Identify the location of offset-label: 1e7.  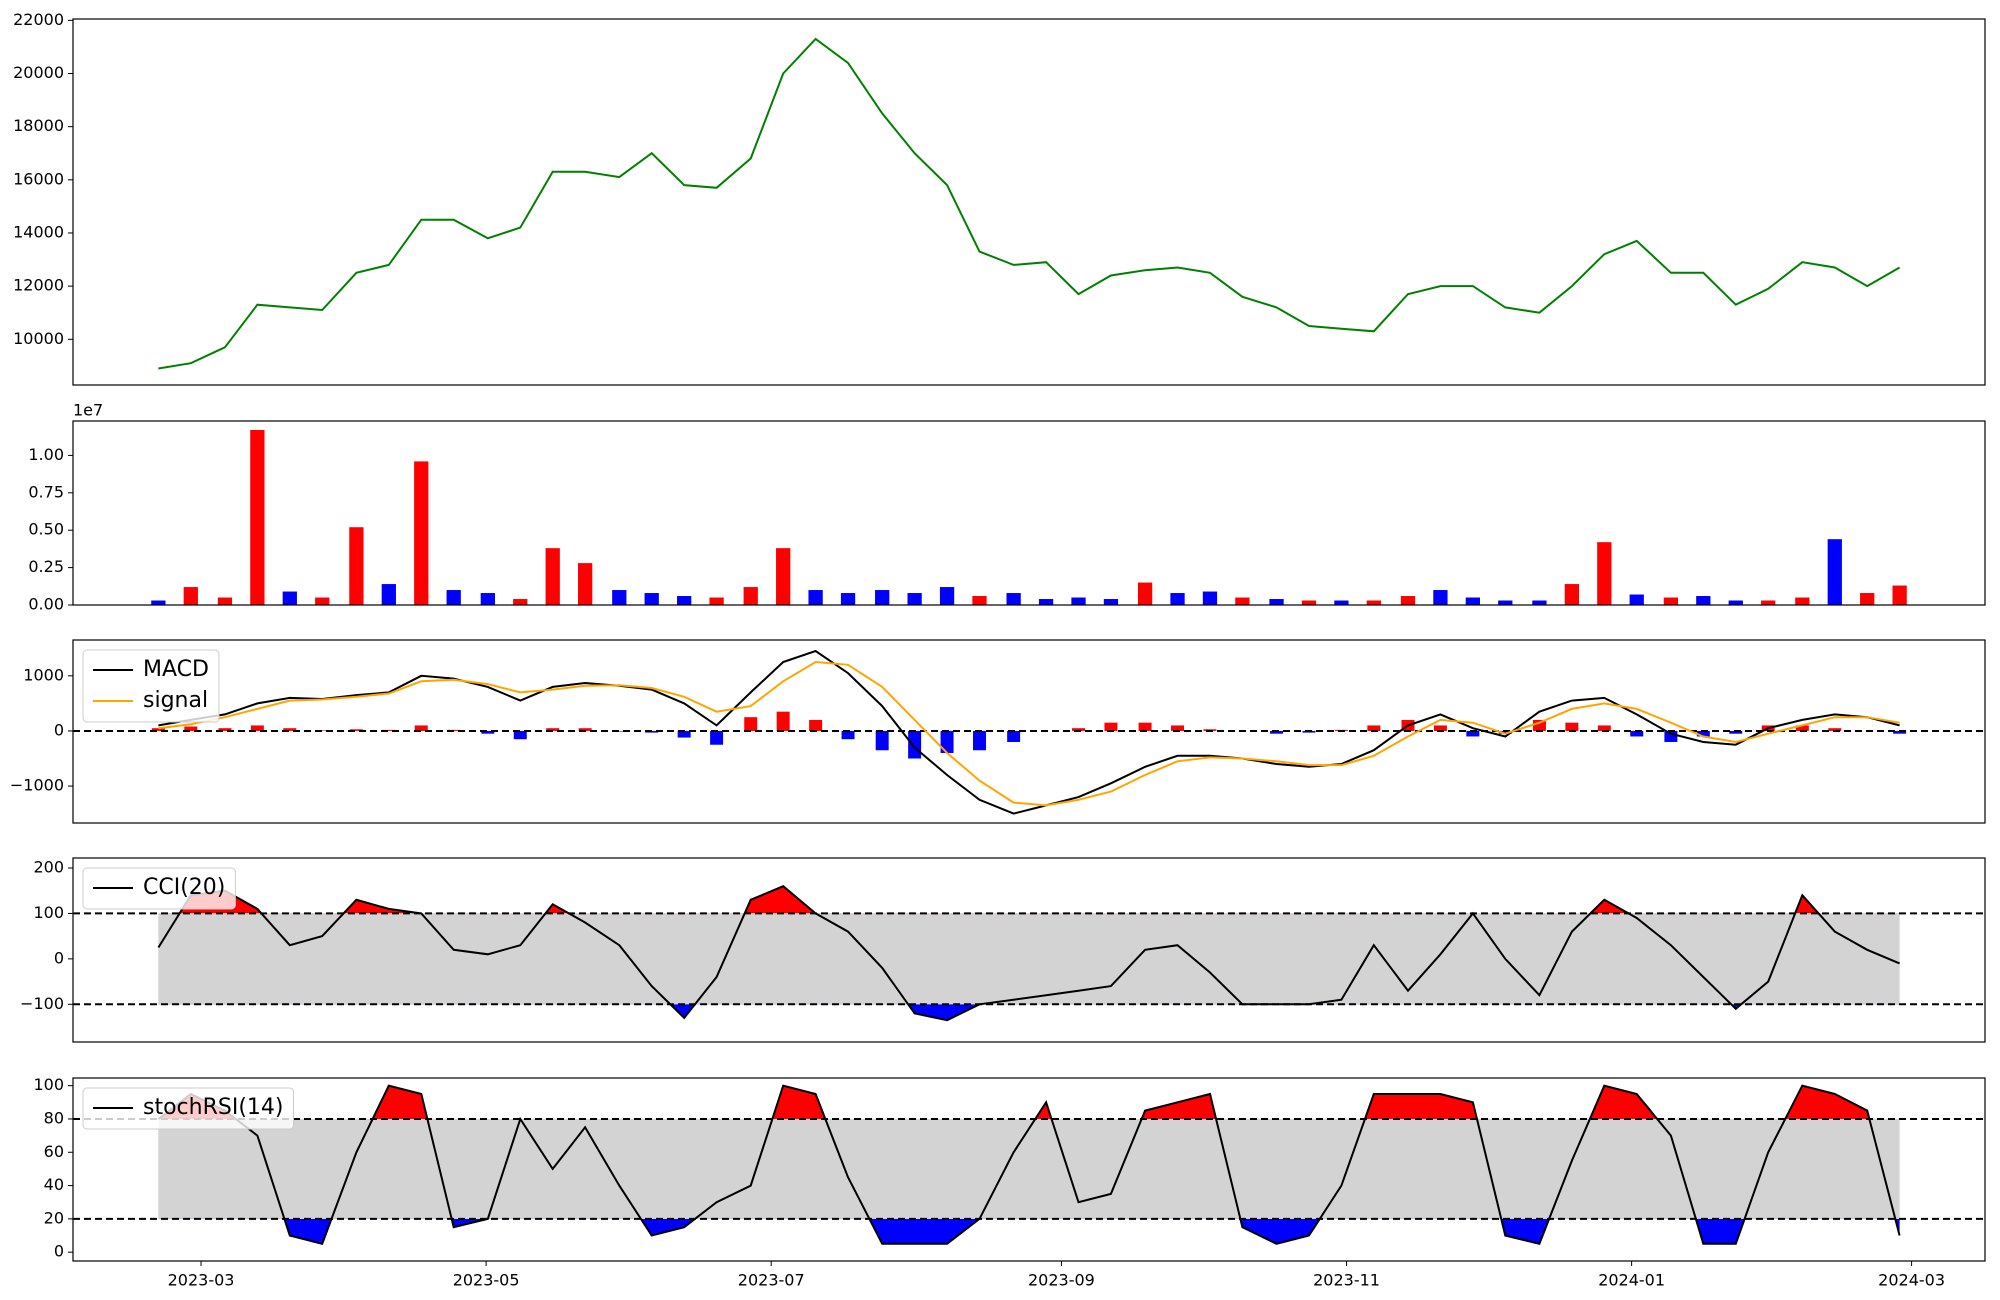
(88, 410).